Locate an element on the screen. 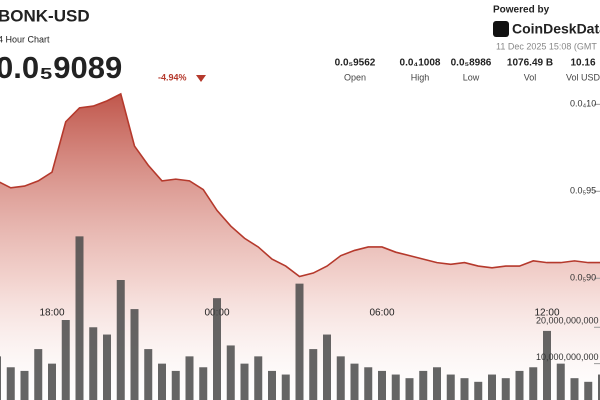 The image size is (600, 400). y-tick-label: 0.0₅90 is located at coordinates (583, 278).